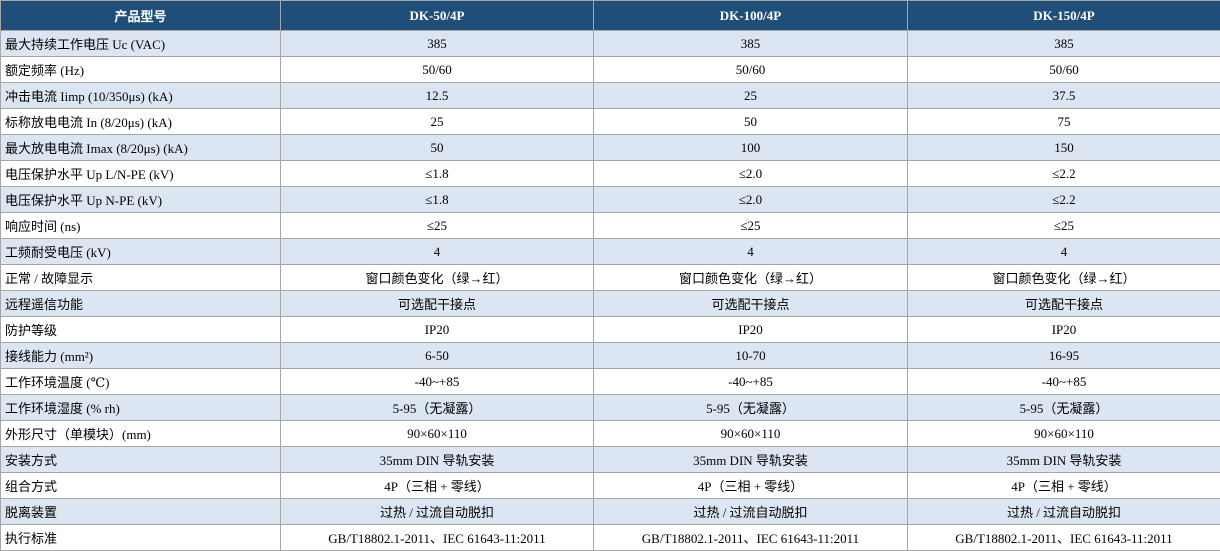 This screenshot has width=1220, height=551. What do you see at coordinates (1064, 96) in the screenshot?
I see `cell: 37.5` at bounding box center [1064, 96].